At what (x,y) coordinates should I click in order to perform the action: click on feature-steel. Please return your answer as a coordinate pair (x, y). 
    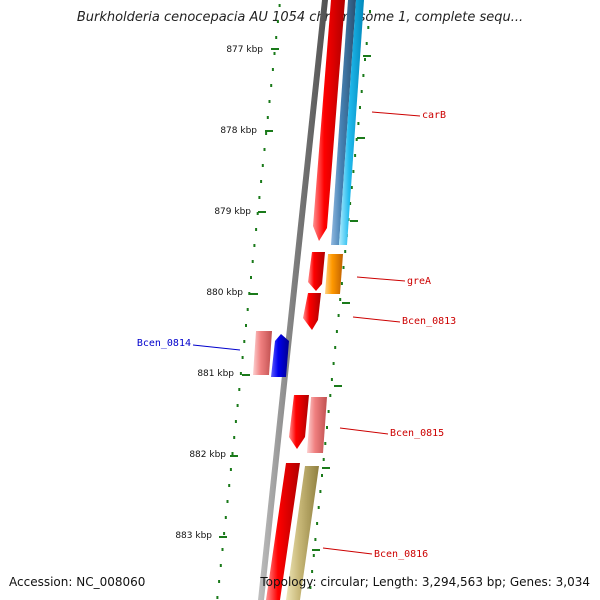
    Looking at the image, I should click on (343, 122).